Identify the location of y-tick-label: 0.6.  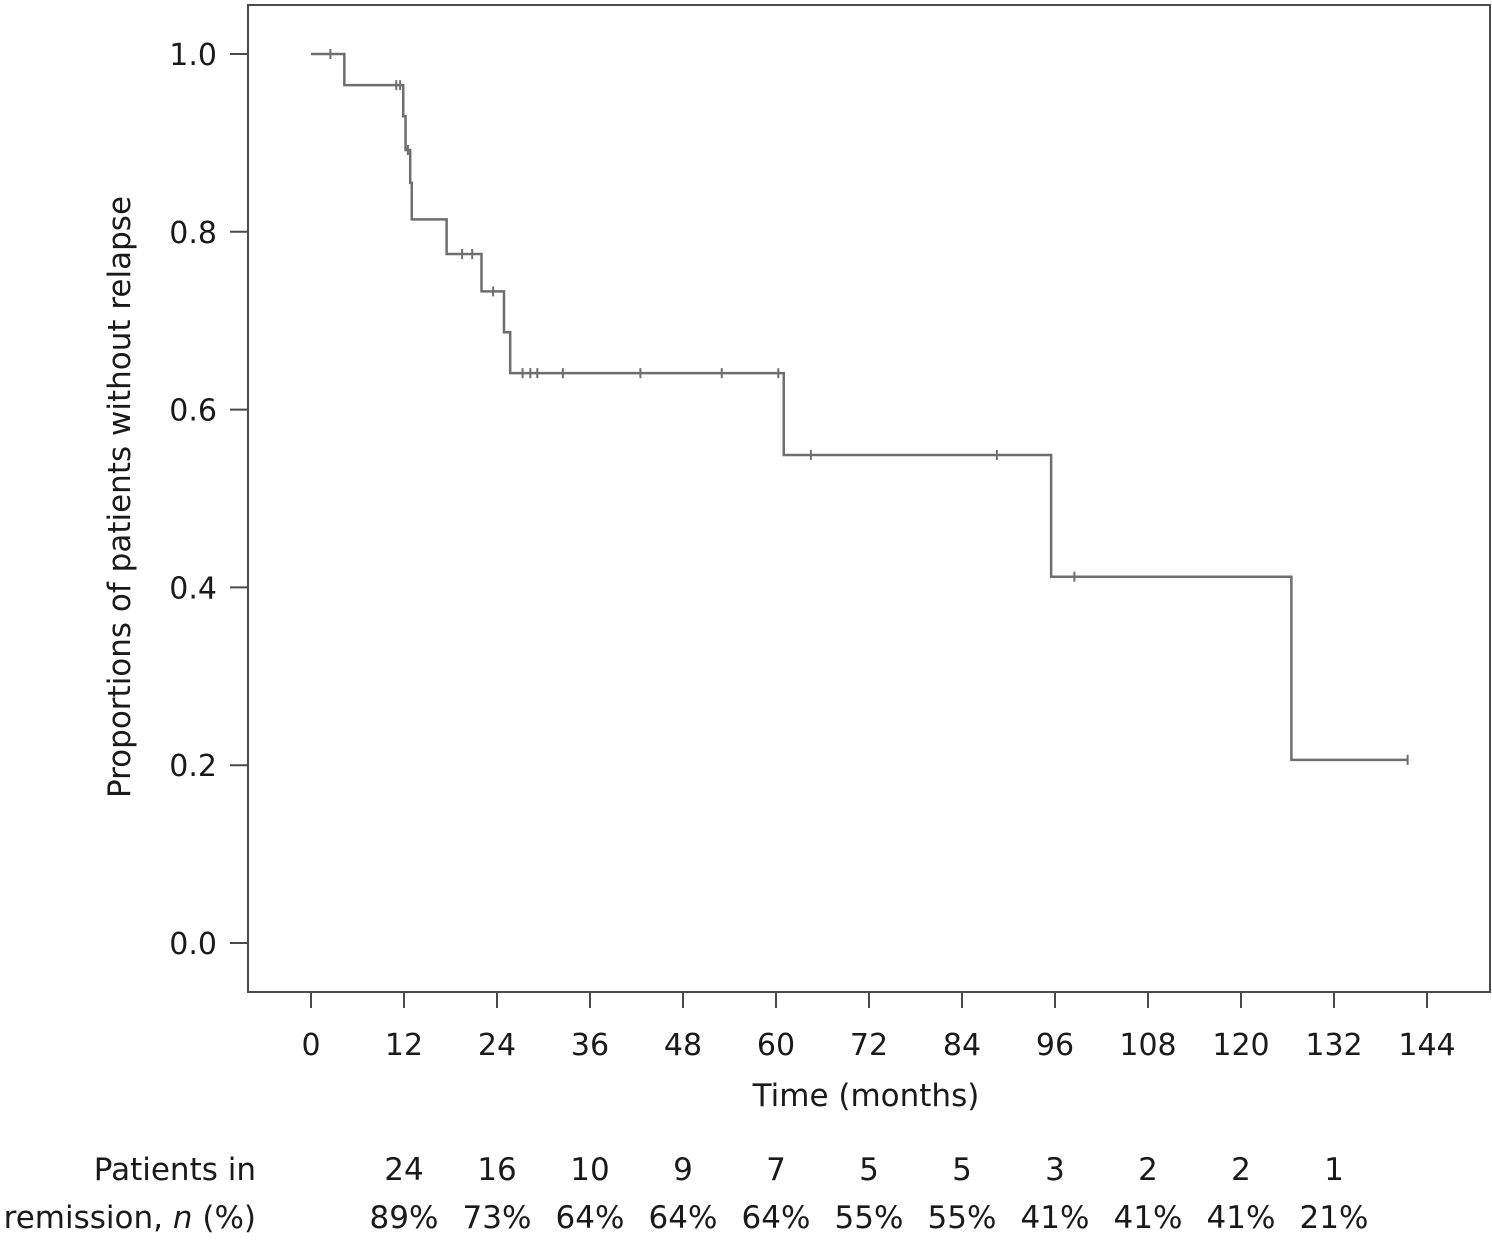
(193, 411).